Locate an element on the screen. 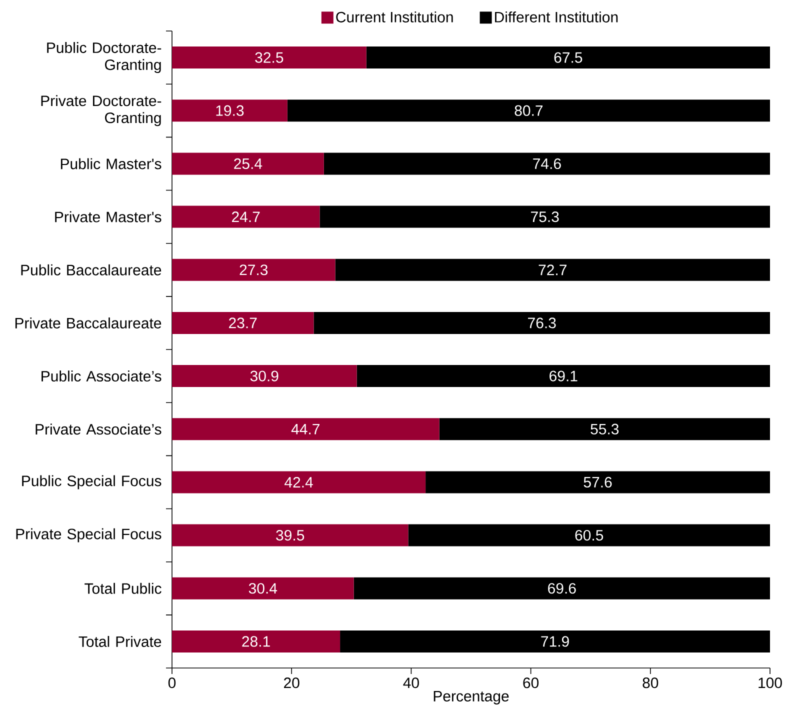 The image size is (786, 724). data-label: 28.1 is located at coordinates (256, 641).